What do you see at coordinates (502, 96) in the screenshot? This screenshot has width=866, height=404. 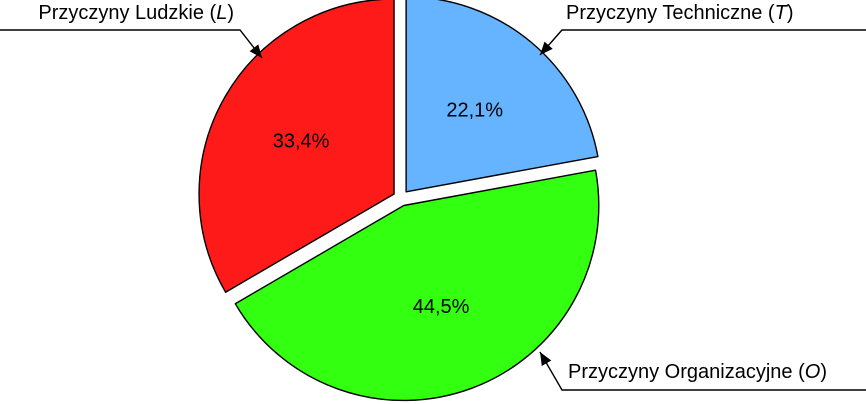 I see `pie-slice-przyczyny-techniczne` at bounding box center [502, 96].